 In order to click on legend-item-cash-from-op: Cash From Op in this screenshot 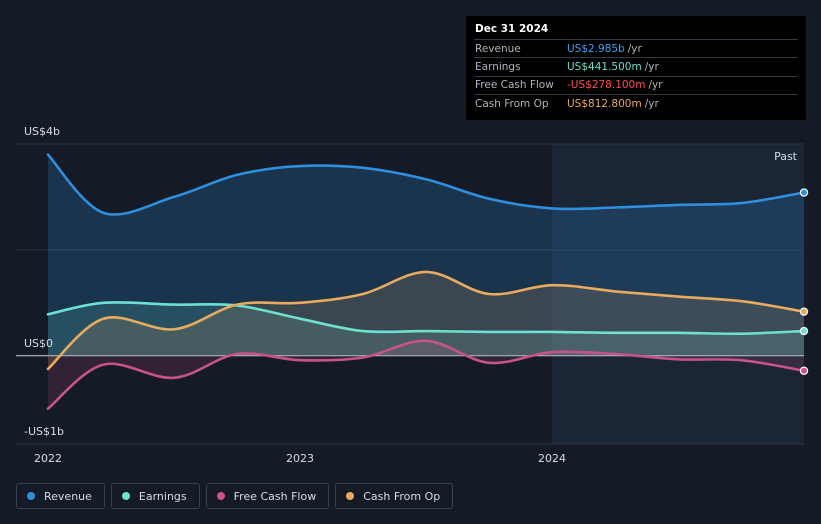, I will do `click(394, 496)`.